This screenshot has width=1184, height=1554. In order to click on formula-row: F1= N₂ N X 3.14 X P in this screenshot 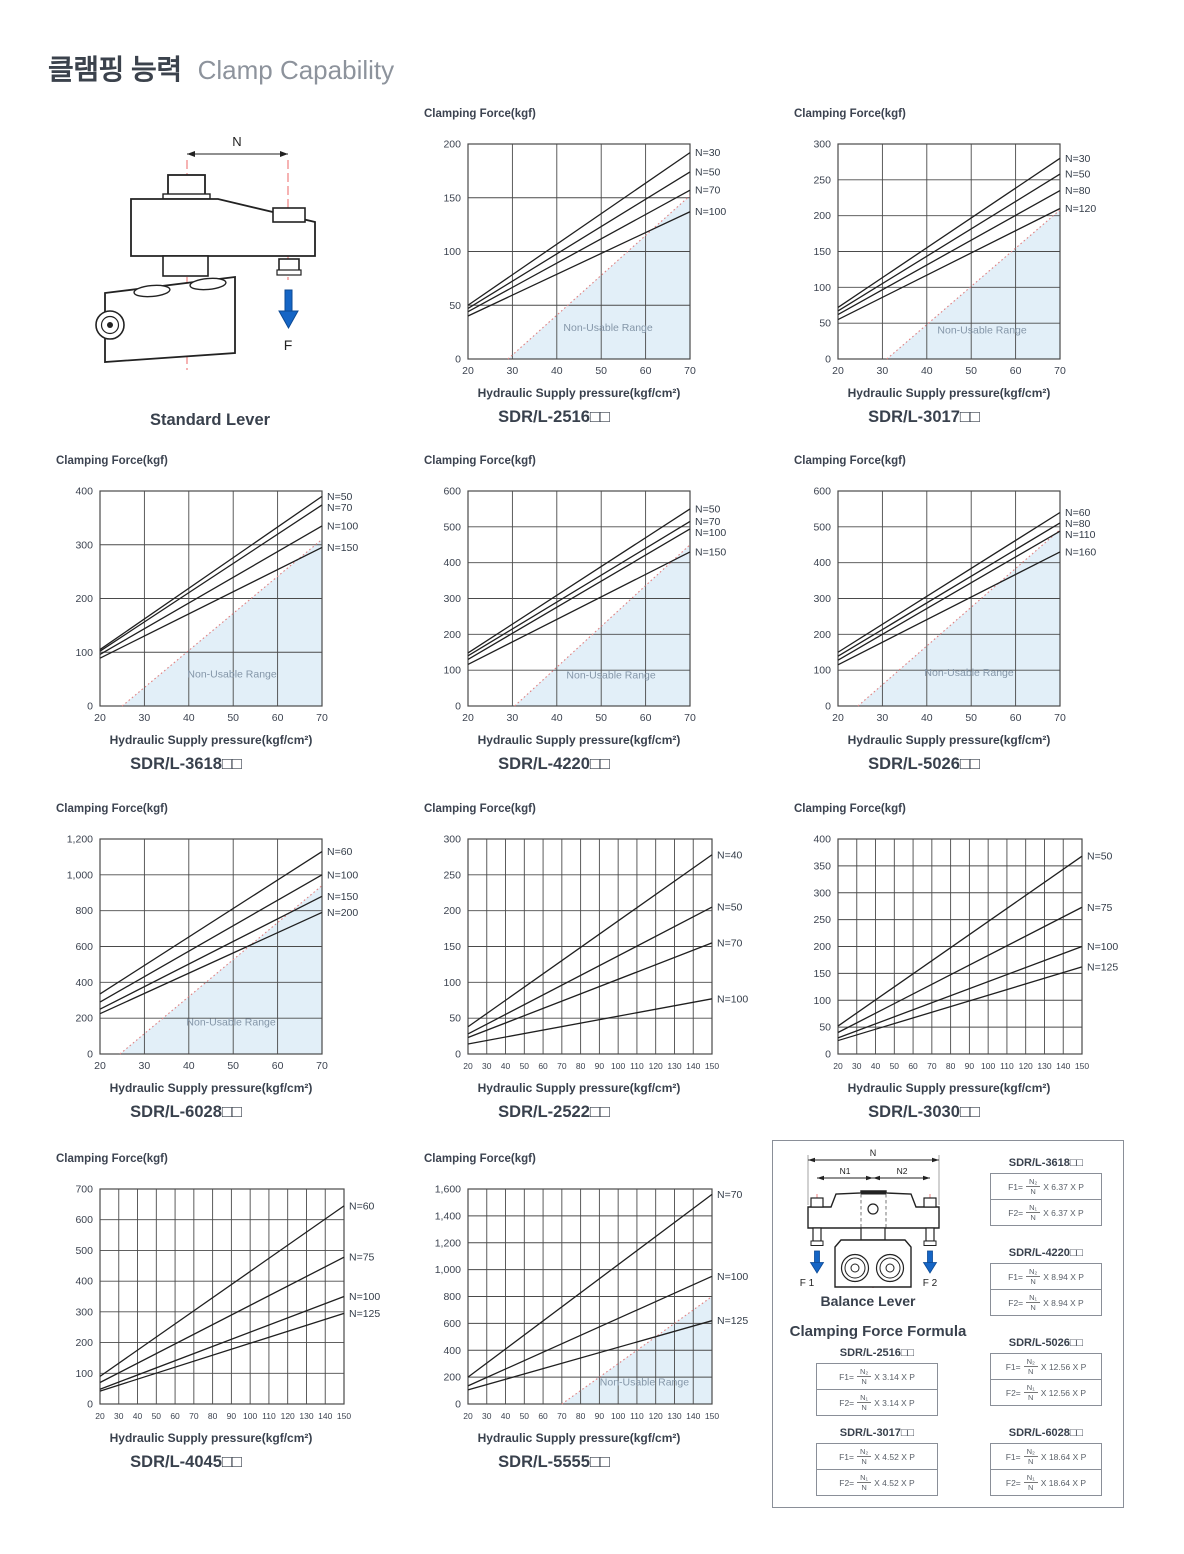, I will do `click(877, 1376)`.